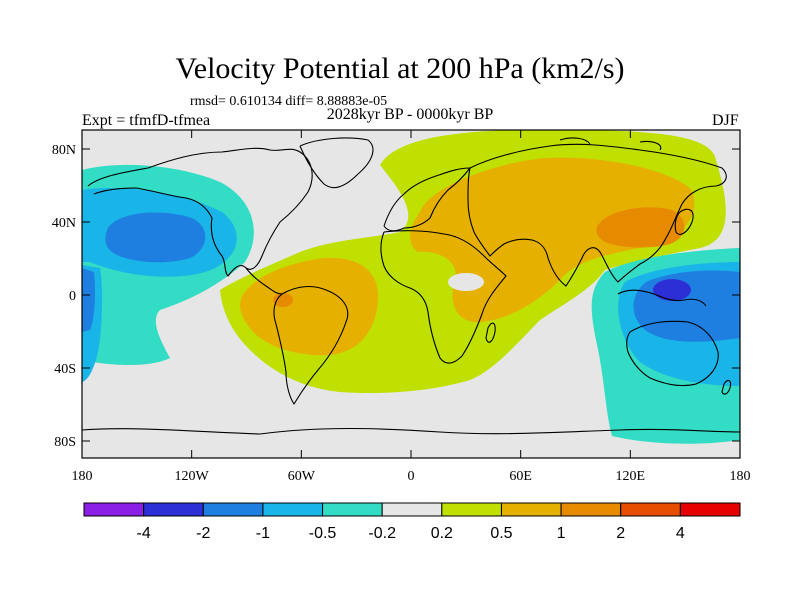 The image size is (800, 600). Describe the element at coordinates (289, 101) in the screenshot. I see `stats-line: rmsd= 0.610134 diff= 8.88883e-05` at that location.